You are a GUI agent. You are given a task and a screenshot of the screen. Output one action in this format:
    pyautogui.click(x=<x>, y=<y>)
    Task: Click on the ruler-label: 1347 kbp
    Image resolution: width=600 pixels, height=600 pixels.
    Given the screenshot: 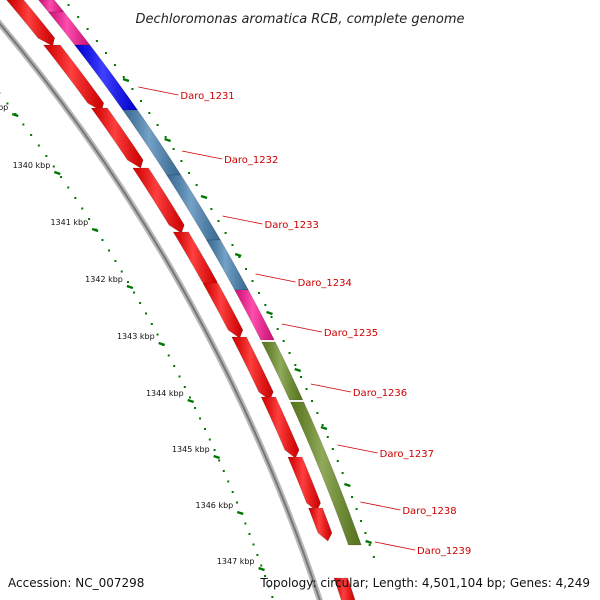 What is the action you would take?
    pyautogui.click(x=236, y=561)
    